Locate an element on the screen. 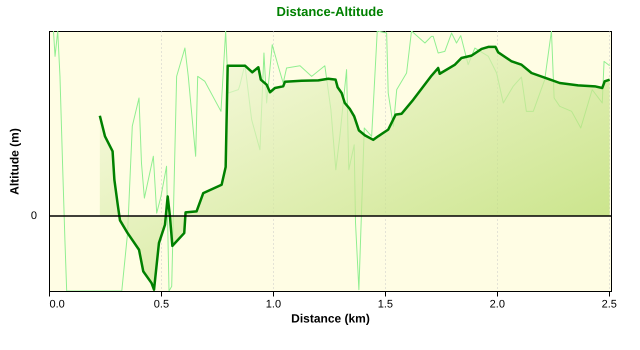 This screenshot has height=350, width=640. x-tick-label: 1.0 is located at coordinates (274, 304).